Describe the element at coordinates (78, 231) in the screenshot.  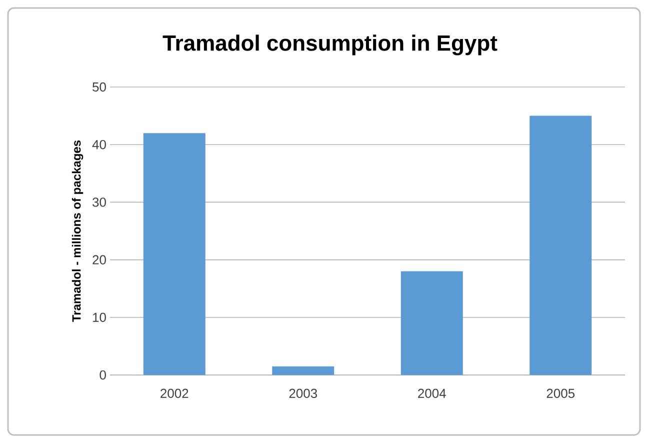
I see `y-axis-title: Tramadol - millions of packages` at that location.